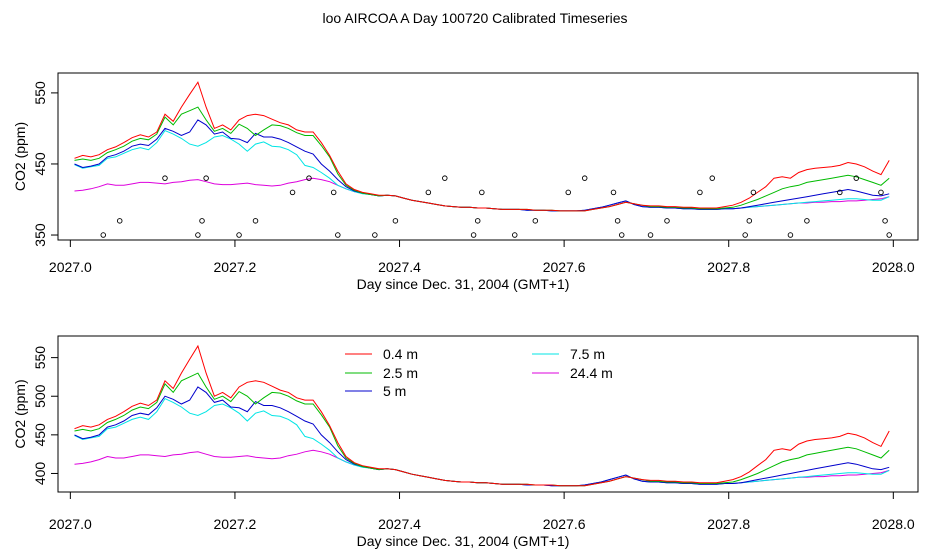 Image resolution: width=950 pixels, height=550 pixels. What do you see at coordinates (40, 474) in the screenshot?
I see `y-tick-label: 400` at bounding box center [40, 474].